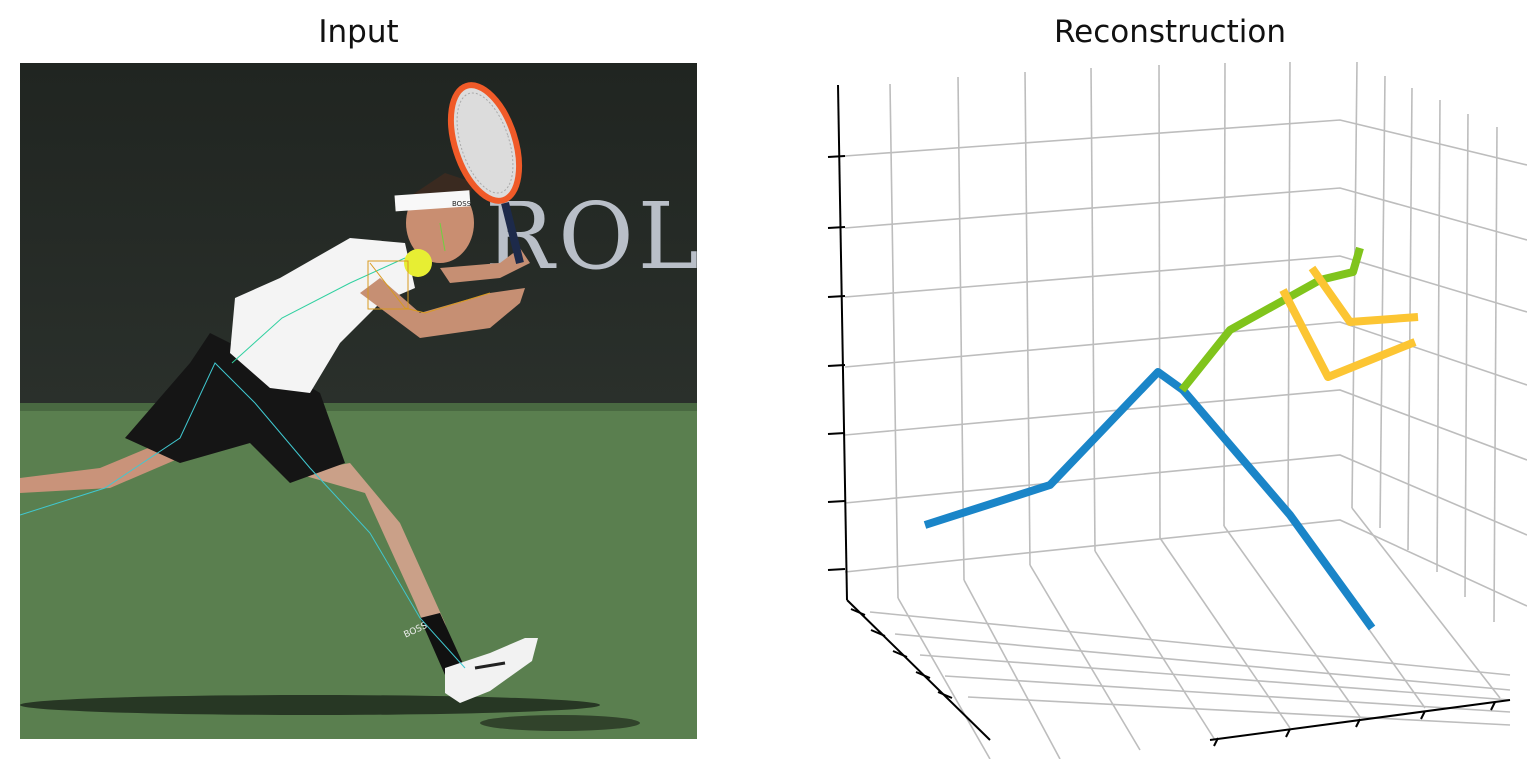  What do you see at coordinates (310, 705) in the screenshot?
I see `player-shadow` at bounding box center [310, 705].